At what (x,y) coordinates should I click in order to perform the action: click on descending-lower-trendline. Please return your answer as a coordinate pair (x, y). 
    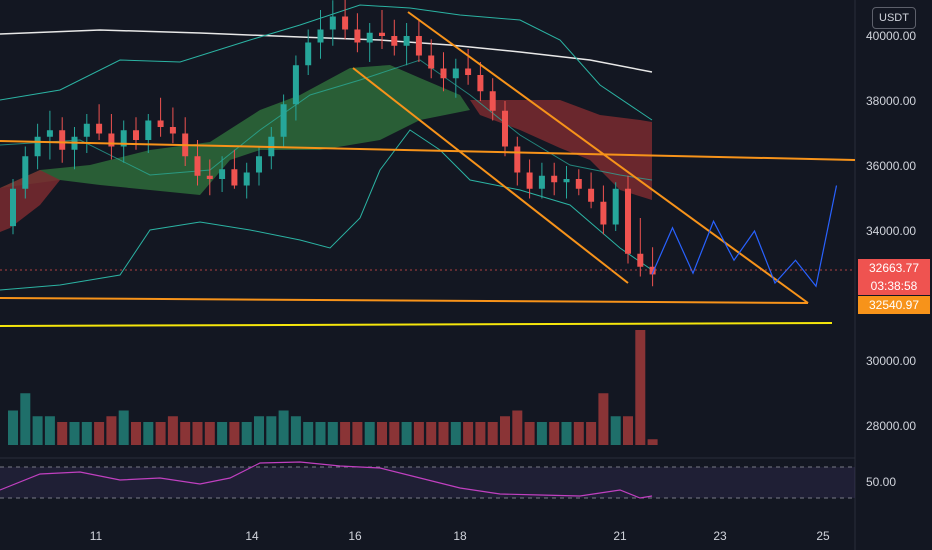
    Looking at the image, I should click on (490, 175).